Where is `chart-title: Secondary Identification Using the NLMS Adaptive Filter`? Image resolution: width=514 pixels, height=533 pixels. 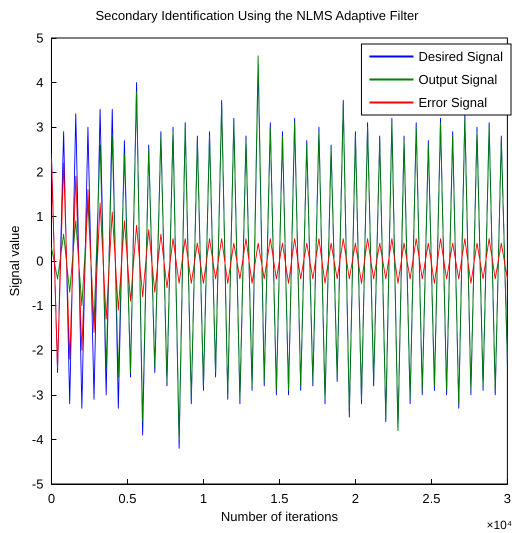 chart-title: Secondary Identification Using the NLMS Adaptive Filter is located at coordinates (257, 15).